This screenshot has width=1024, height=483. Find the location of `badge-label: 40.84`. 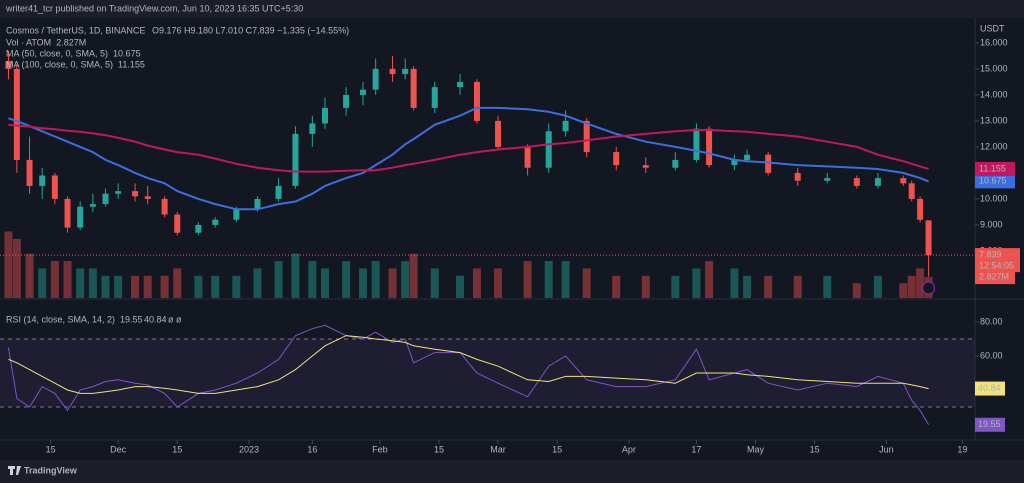

badge-label: 40.84 is located at coordinates (989, 388).